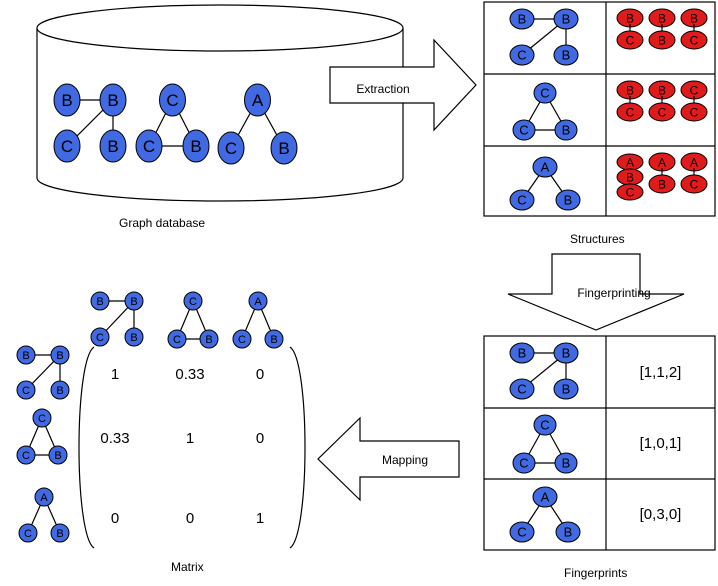 The width and height of the screenshot is (718, 586). What do you see at coordinates (599, 443) in the screenshot?
I see `fingerprints-table` at bounding box center [599, 443].